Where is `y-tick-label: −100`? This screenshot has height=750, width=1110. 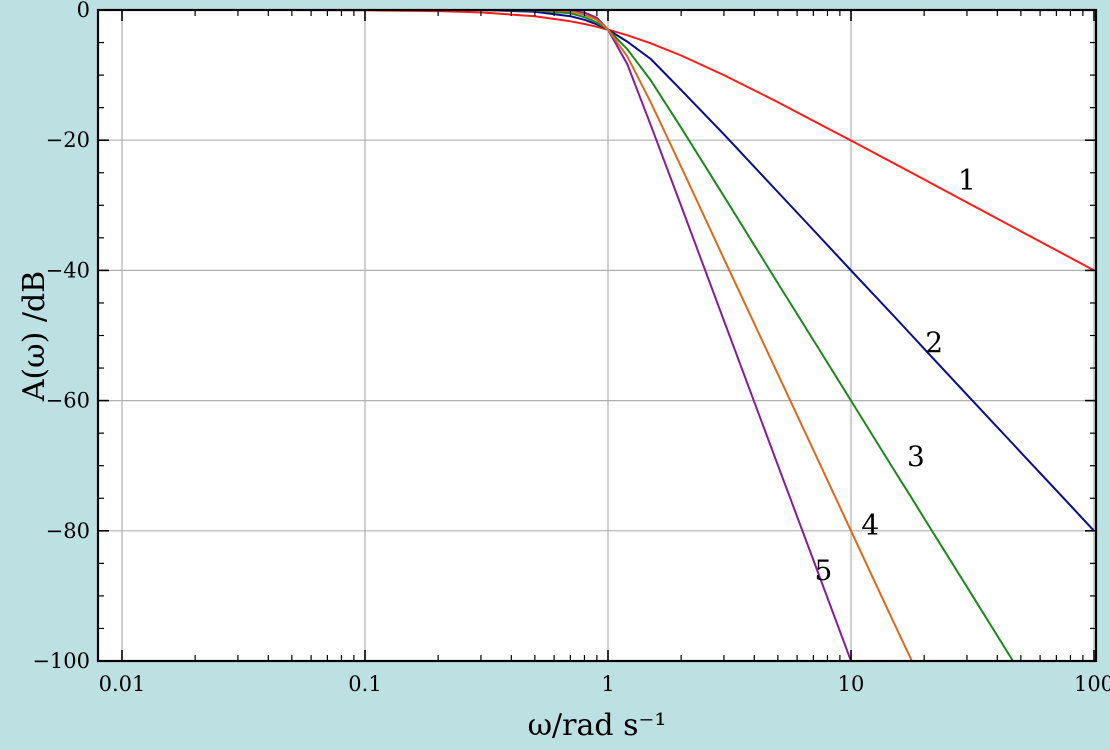 y-tick-label: −100 is located at coordinates (61, 661).